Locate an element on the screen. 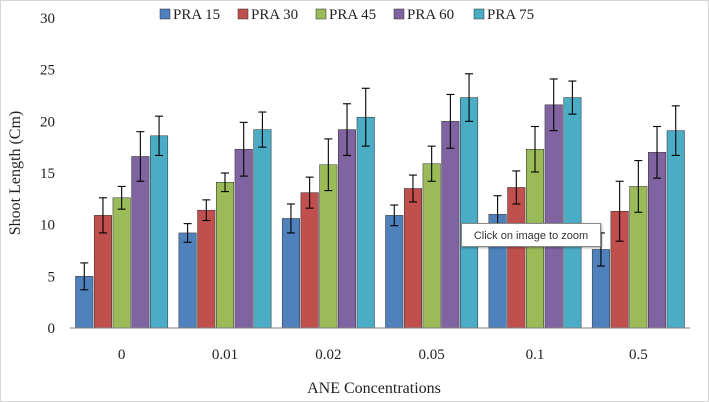 The width and height of the screenshot is (709, 402). y-tick-label: 10 is located at coordinates (47, 226).